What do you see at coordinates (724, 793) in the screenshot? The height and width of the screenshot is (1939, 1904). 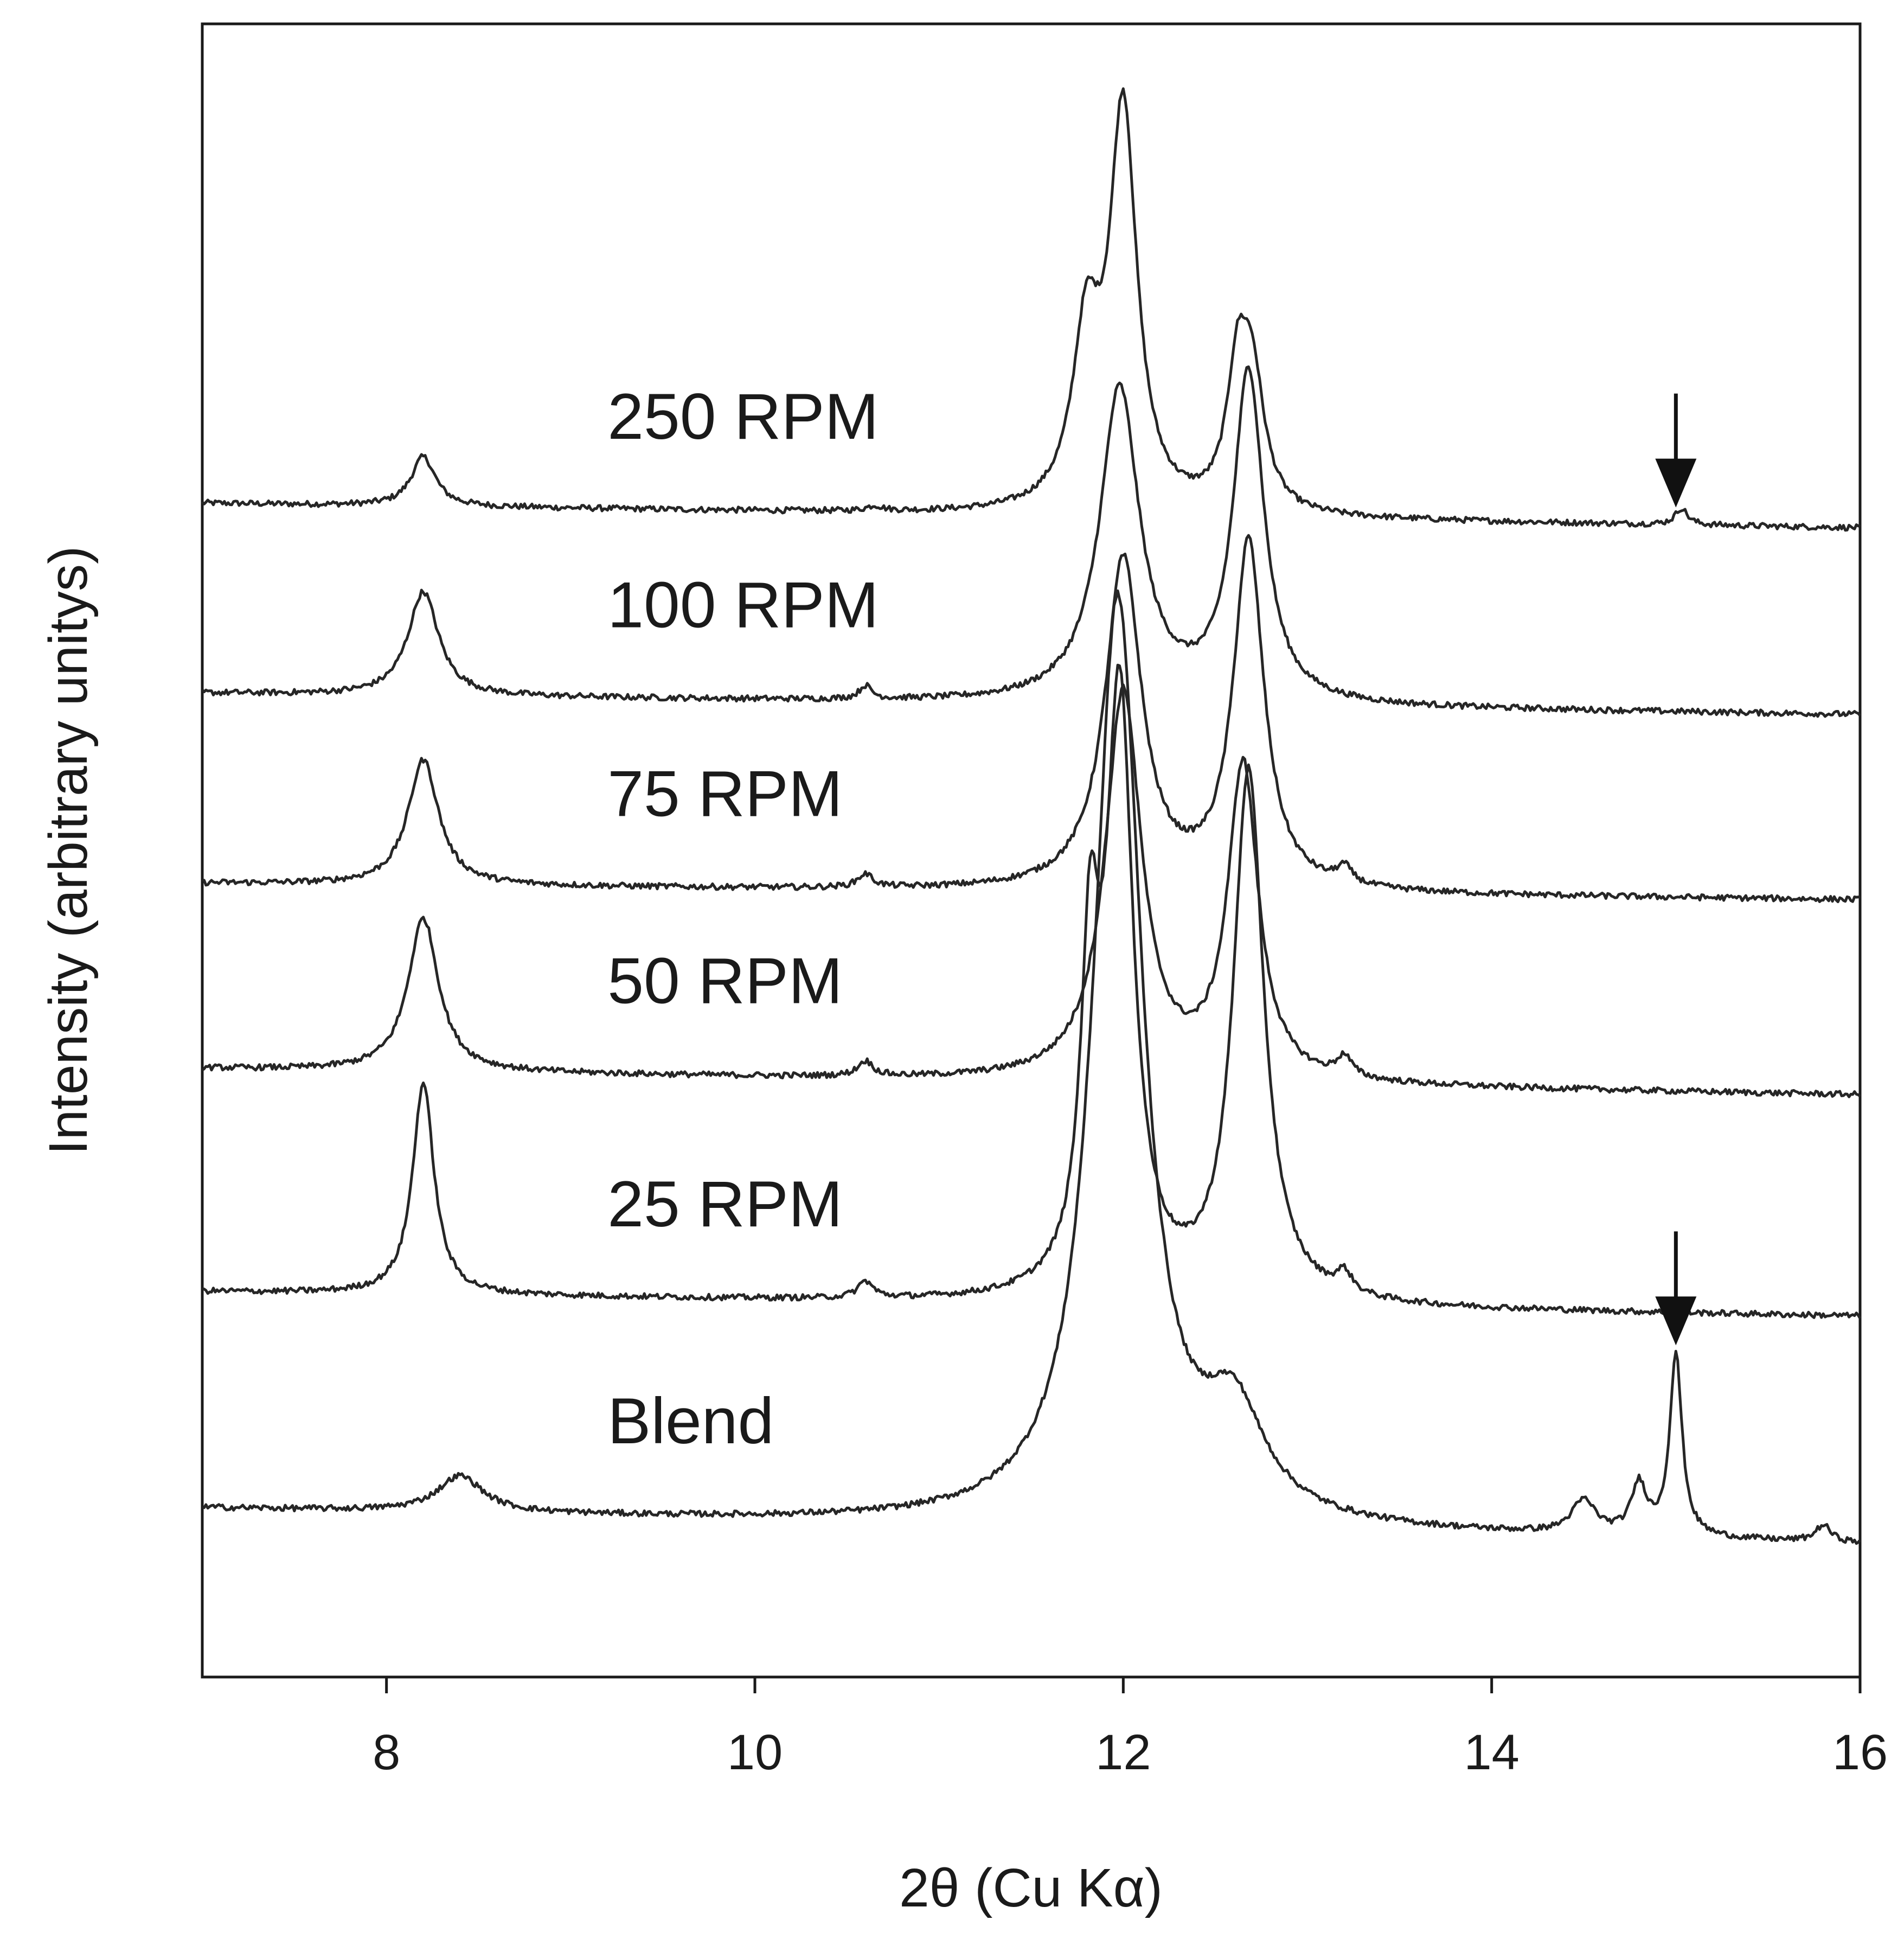 I see `series-label-75-rpm: 75 RPM` at bounding box center [724, 793].